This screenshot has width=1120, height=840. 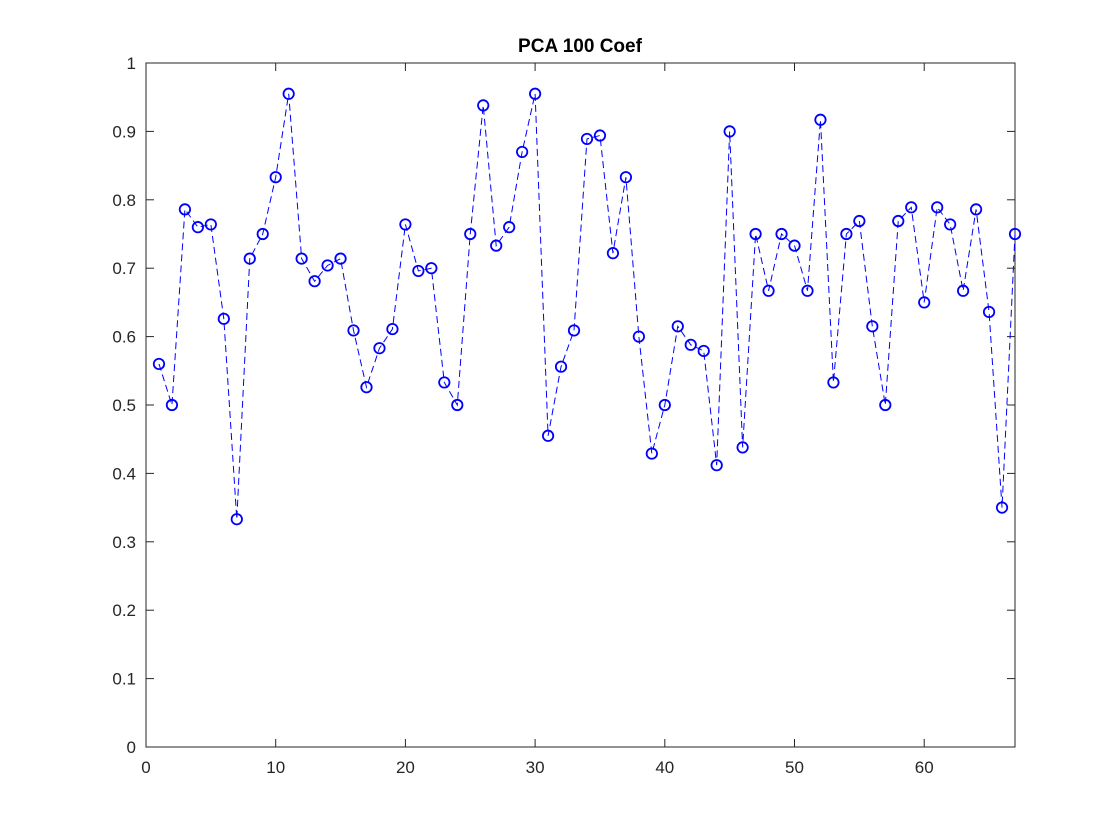 What do you see at coordinates (131, 747) in the screenshot?
I see `y-tick-label: 0` at bounding box center [131, 747].